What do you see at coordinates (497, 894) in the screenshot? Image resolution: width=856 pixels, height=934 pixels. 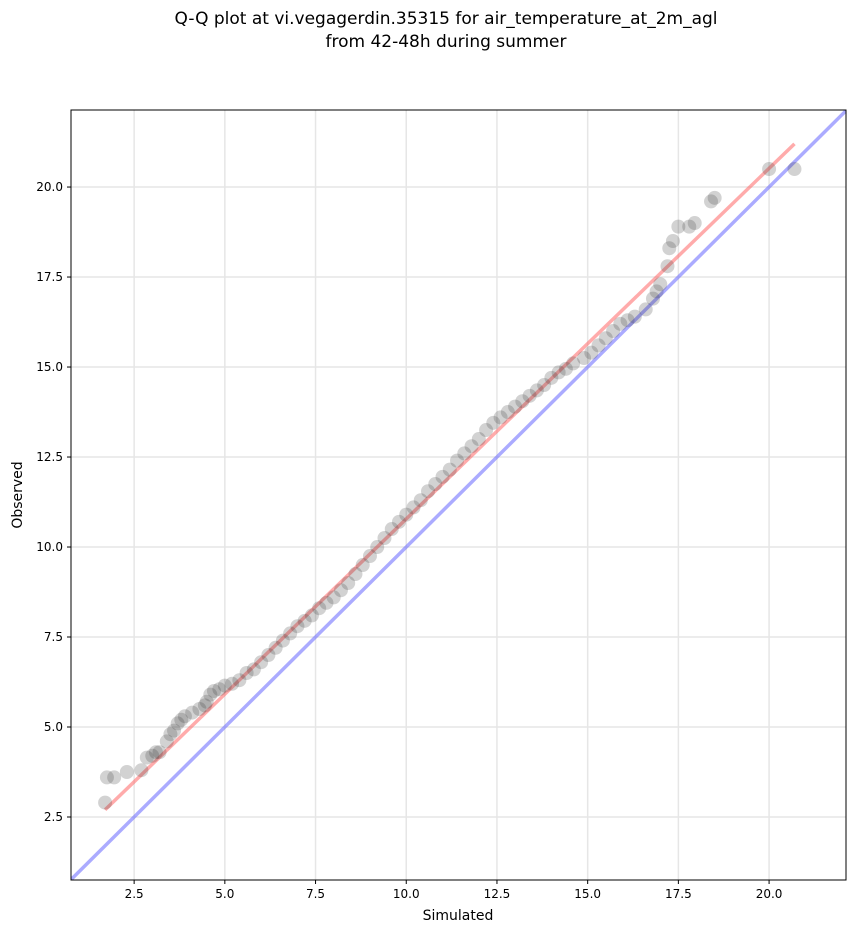 I see `x-tick-label: 12.5` at bounding box center [497, 894].